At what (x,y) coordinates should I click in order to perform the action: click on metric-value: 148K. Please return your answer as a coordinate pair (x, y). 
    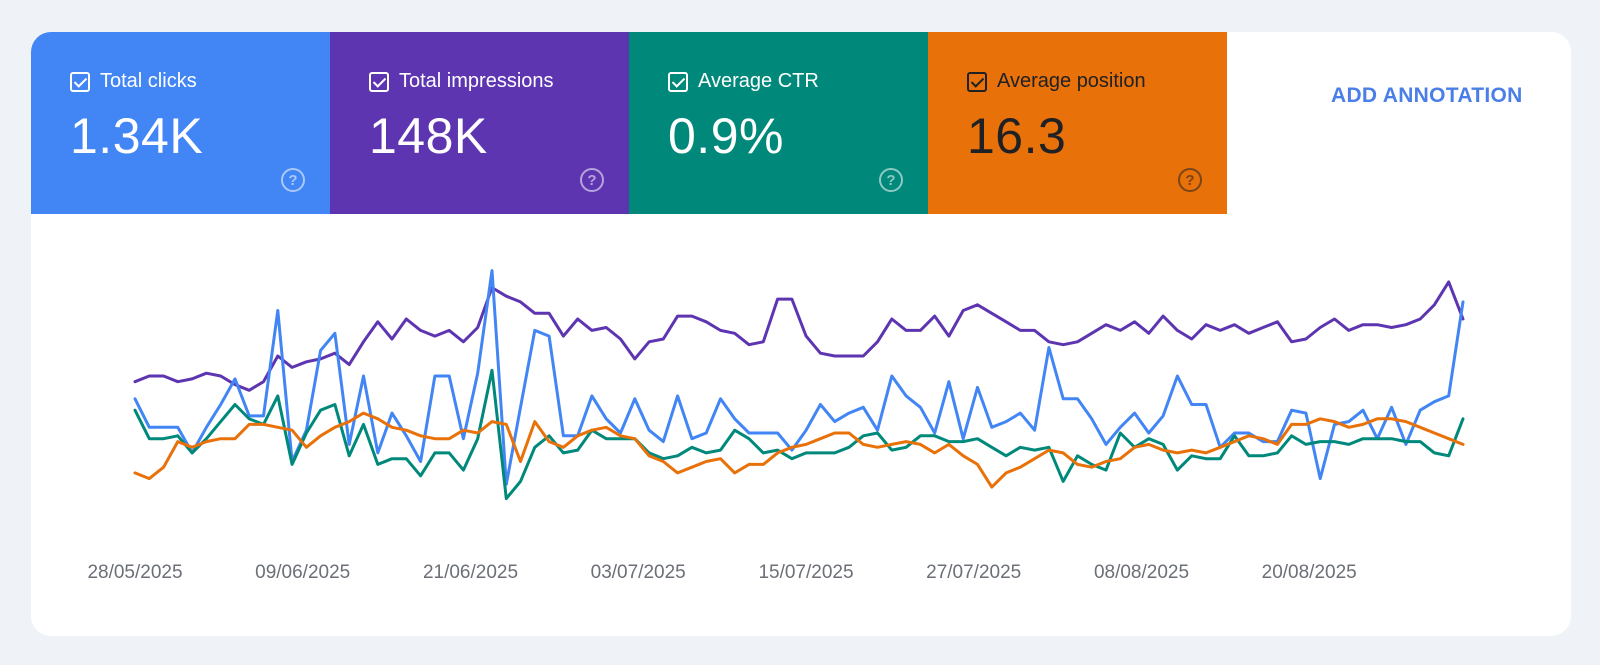
    Looking at the image, I should click on (428, 136).